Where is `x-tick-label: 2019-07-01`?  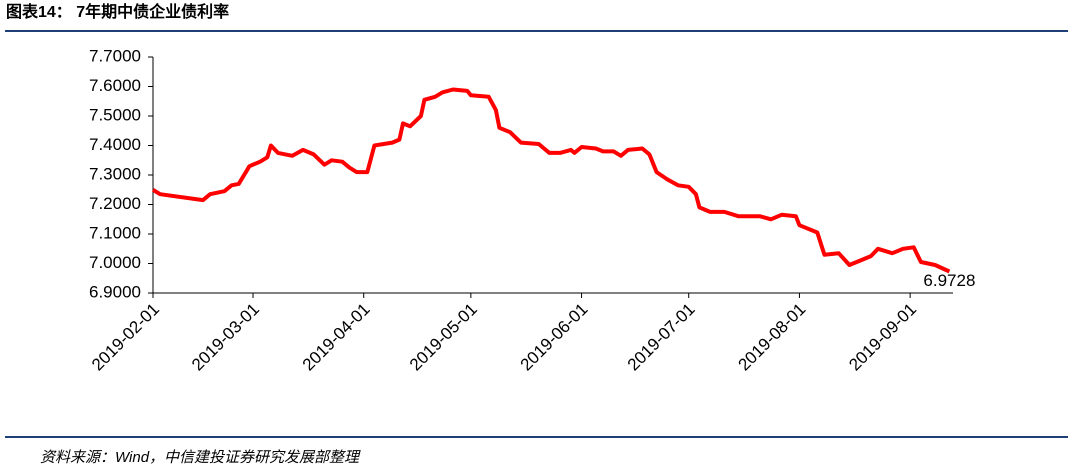 x-tick-label: 2019-07-01 is located at coordinates (661, 337).